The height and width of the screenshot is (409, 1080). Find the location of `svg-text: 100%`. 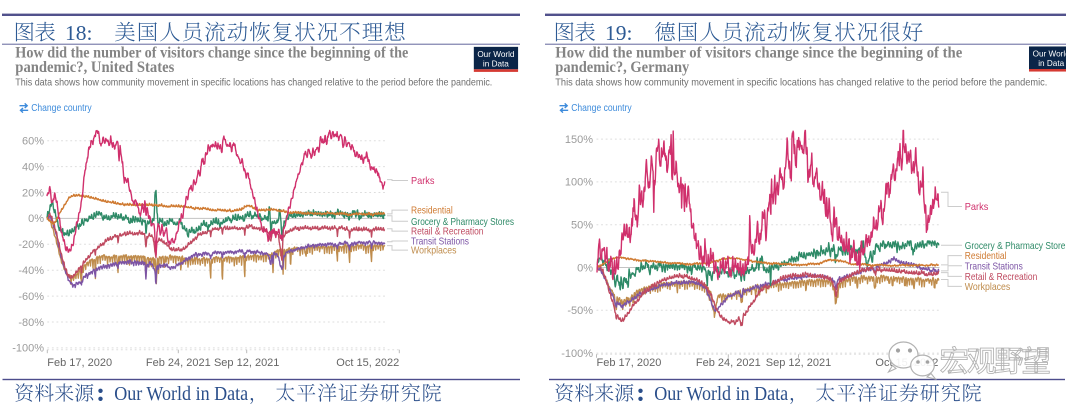

svg-text: 100% is located at coordinates (579, 183).